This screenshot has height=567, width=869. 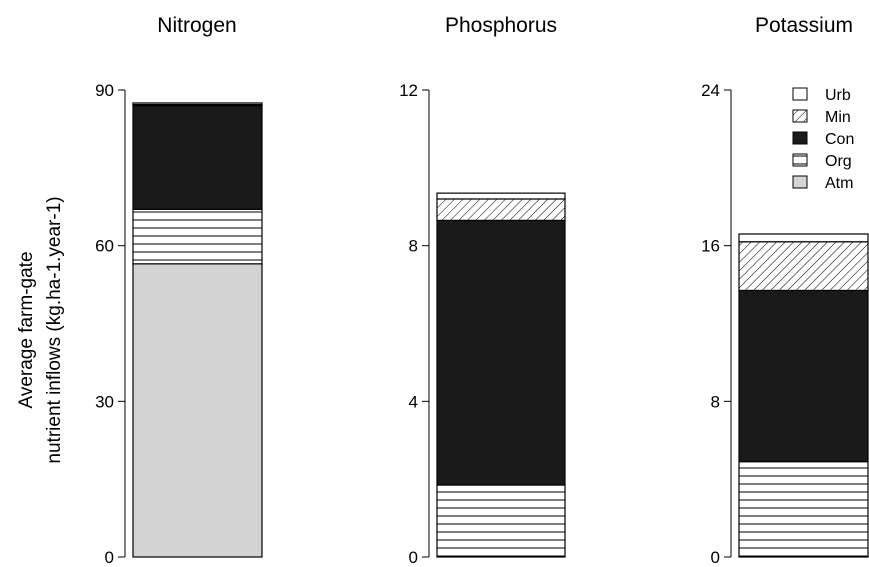 I want to click on legend: Urb Min Con Org Atm, so click(x=823, y=139).